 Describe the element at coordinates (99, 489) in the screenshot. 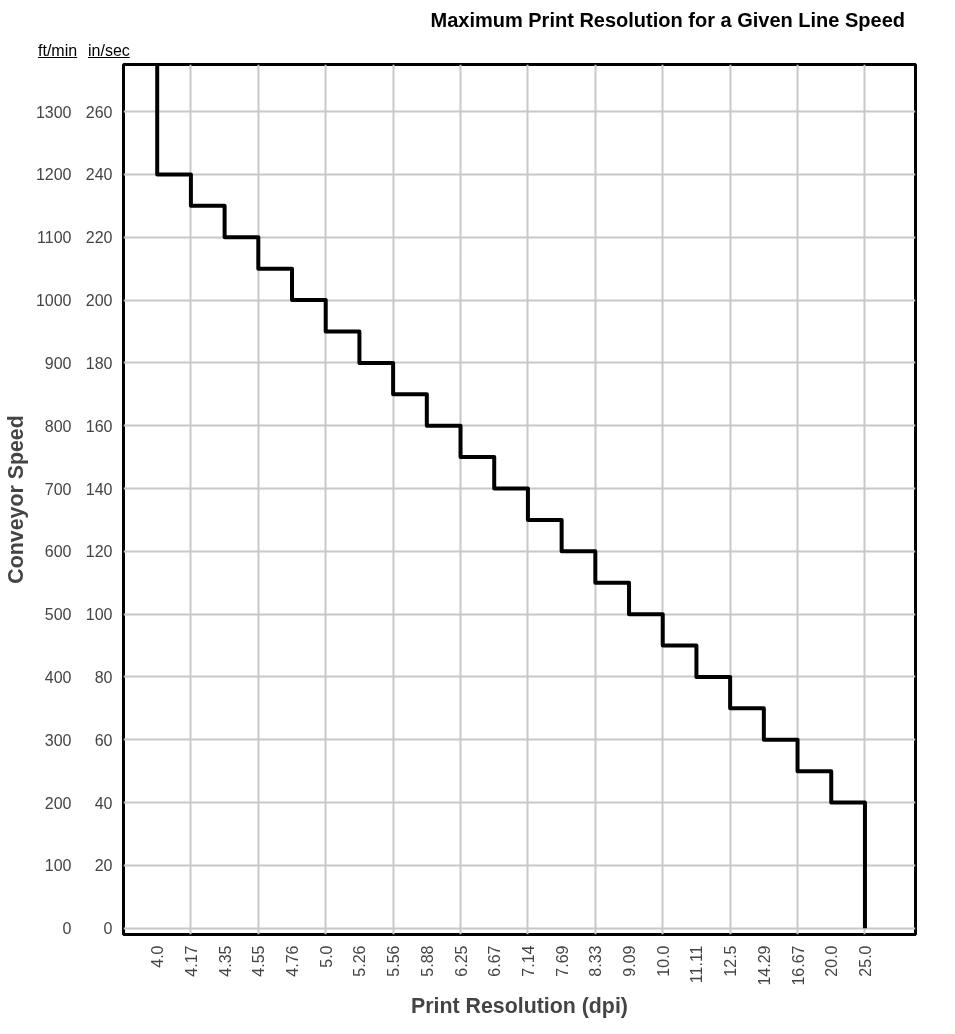

I see `y2-tick-label: 140` at that location.